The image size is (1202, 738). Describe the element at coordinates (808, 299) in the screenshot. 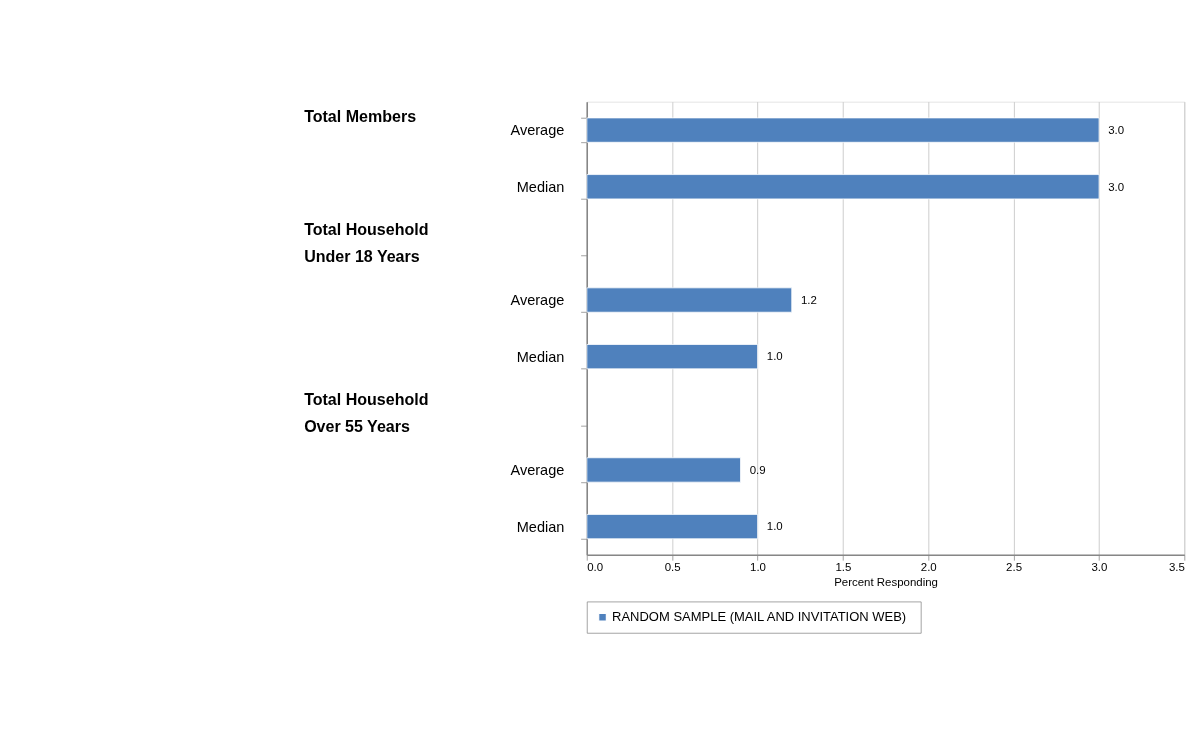

I see `data-label: 1.2` at that location.